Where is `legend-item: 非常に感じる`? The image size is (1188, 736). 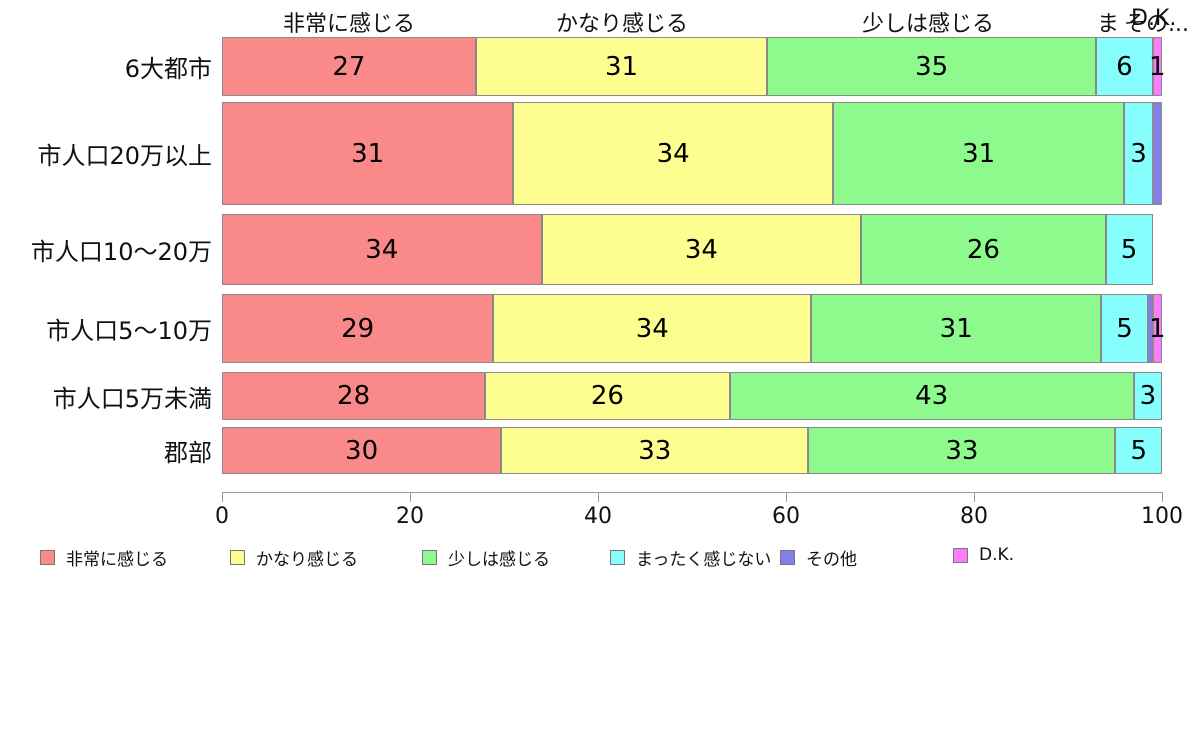 legend-item: 非常に感じる is located at coordinates (104, 557).